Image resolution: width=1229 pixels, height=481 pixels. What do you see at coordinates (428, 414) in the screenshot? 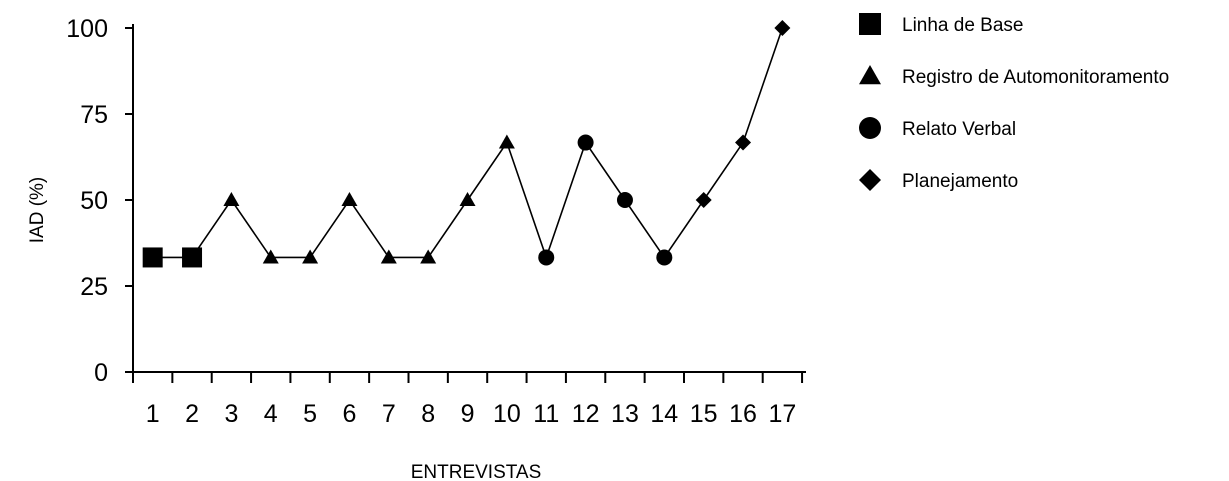
I see `x-tick-label: 8` at bounding box center [428, 414].